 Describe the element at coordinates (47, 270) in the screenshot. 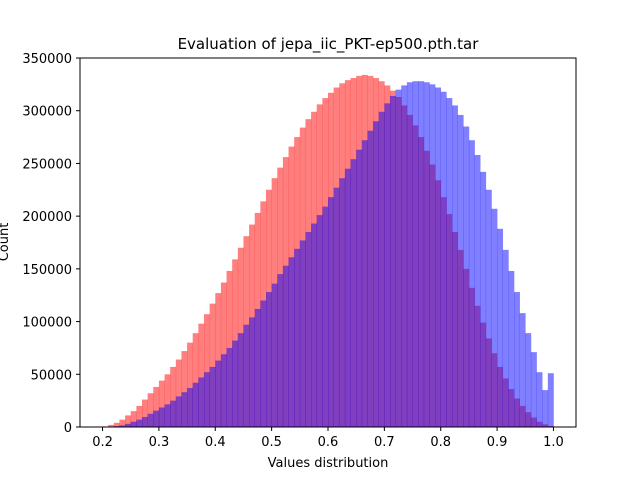

I see `y-tick-label: 150000` at that location.